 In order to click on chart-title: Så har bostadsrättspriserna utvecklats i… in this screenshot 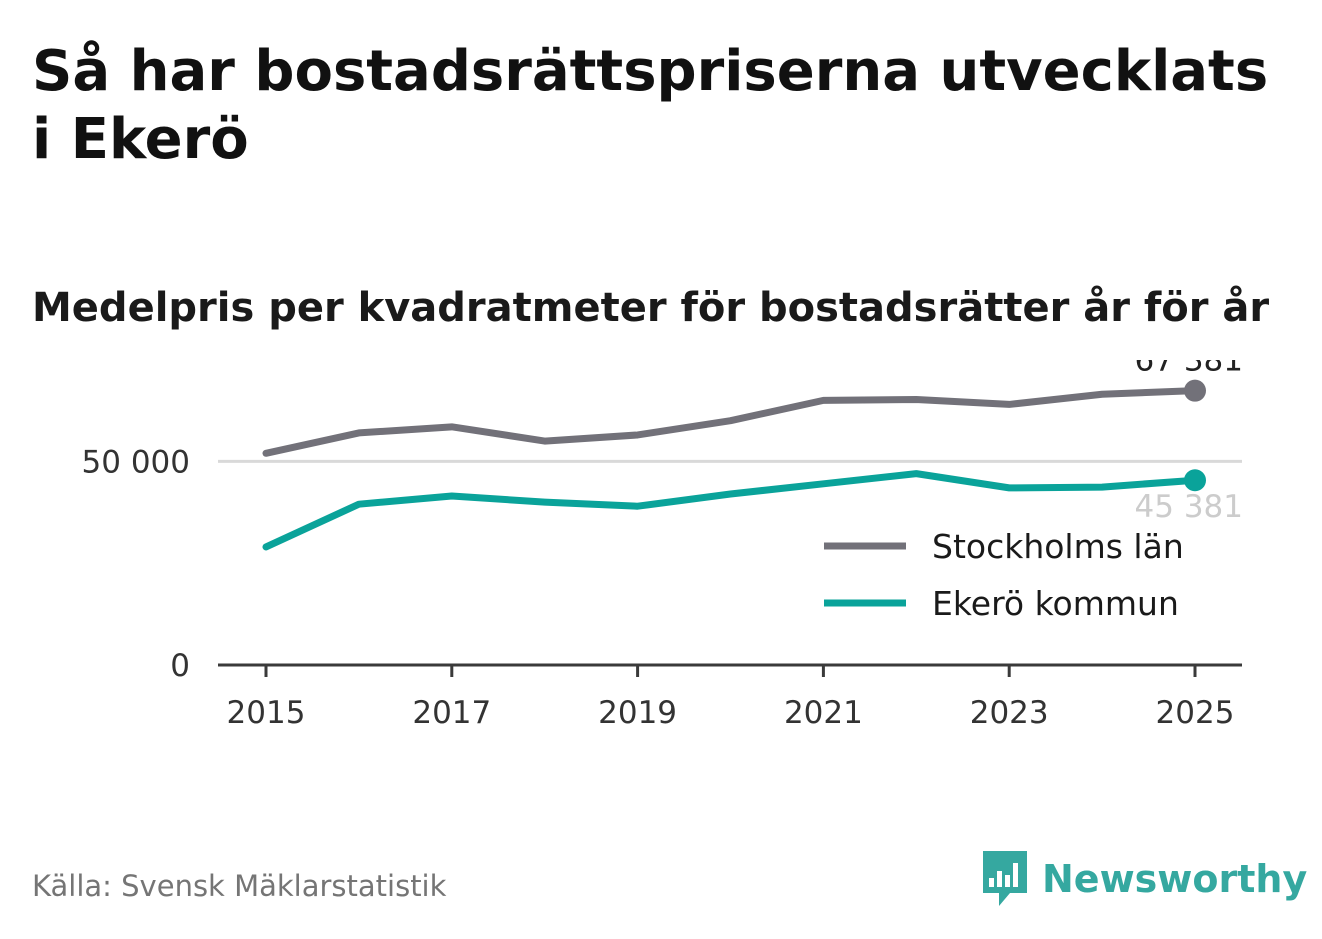, I will do `click(650, 105)`.